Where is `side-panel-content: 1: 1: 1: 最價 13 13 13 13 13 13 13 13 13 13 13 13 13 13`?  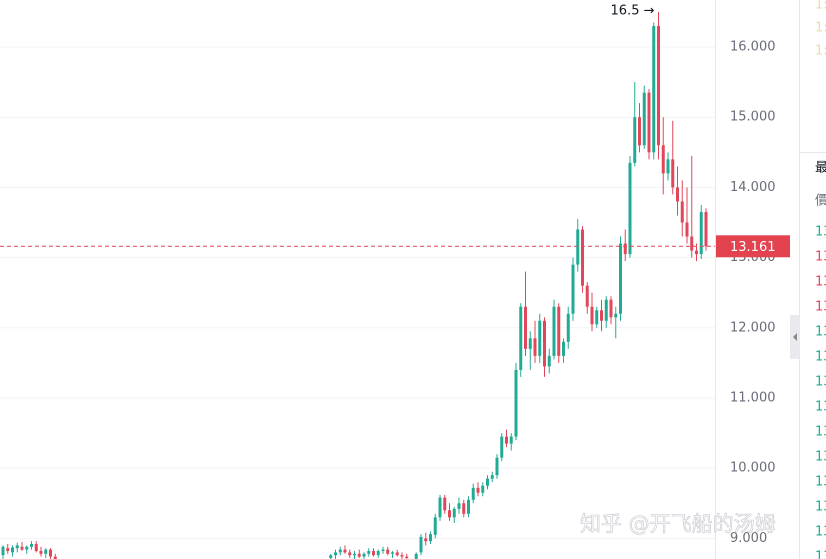 side-panel-content: 1: 1: 1: 最價 13 13 13 13 13 13 13 13 13 13 13 13 13 13 is located at coordinates (820, 279).